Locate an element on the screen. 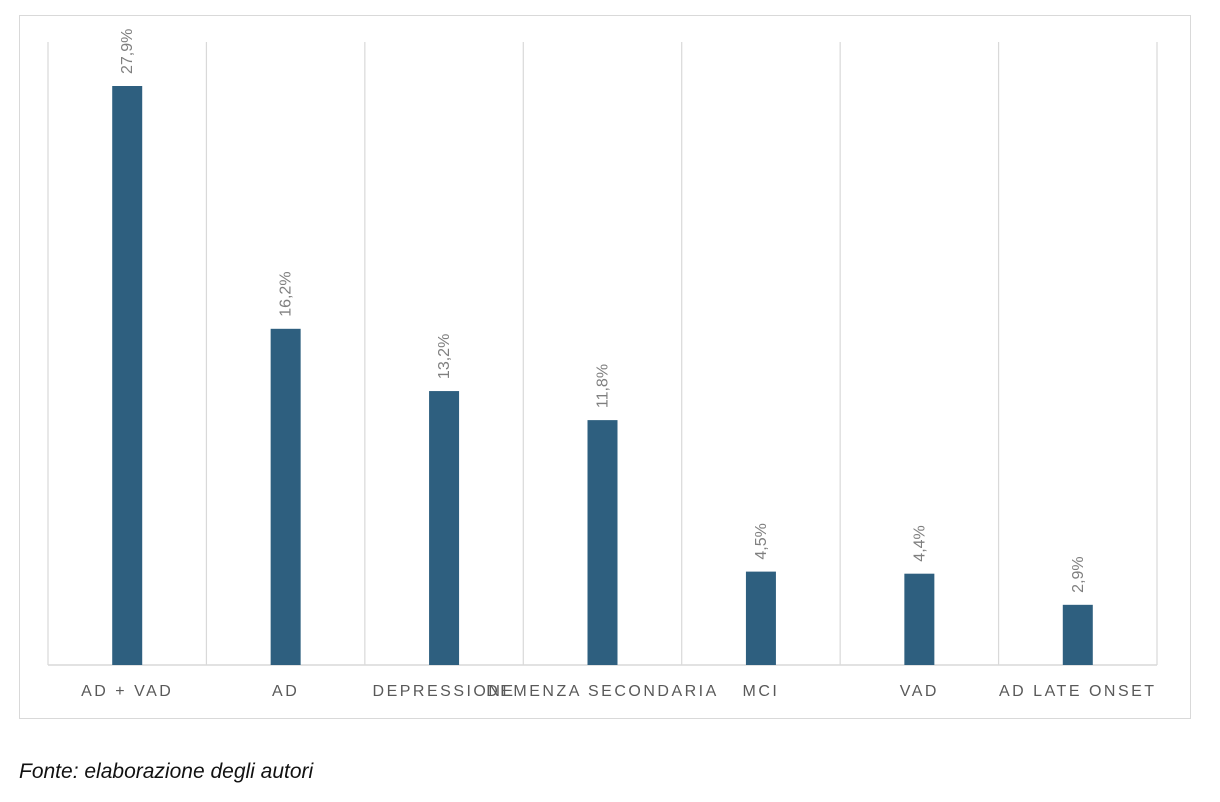 The height and width of the screenshot is (802, 1220). data-label: 13,2% is located at coordinates (444, 356).